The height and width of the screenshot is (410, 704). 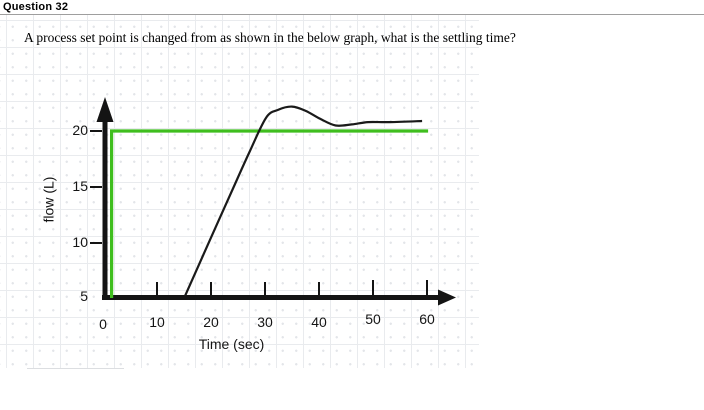 I want to click on x-tick-label: 10, so click(x=157, y=322).